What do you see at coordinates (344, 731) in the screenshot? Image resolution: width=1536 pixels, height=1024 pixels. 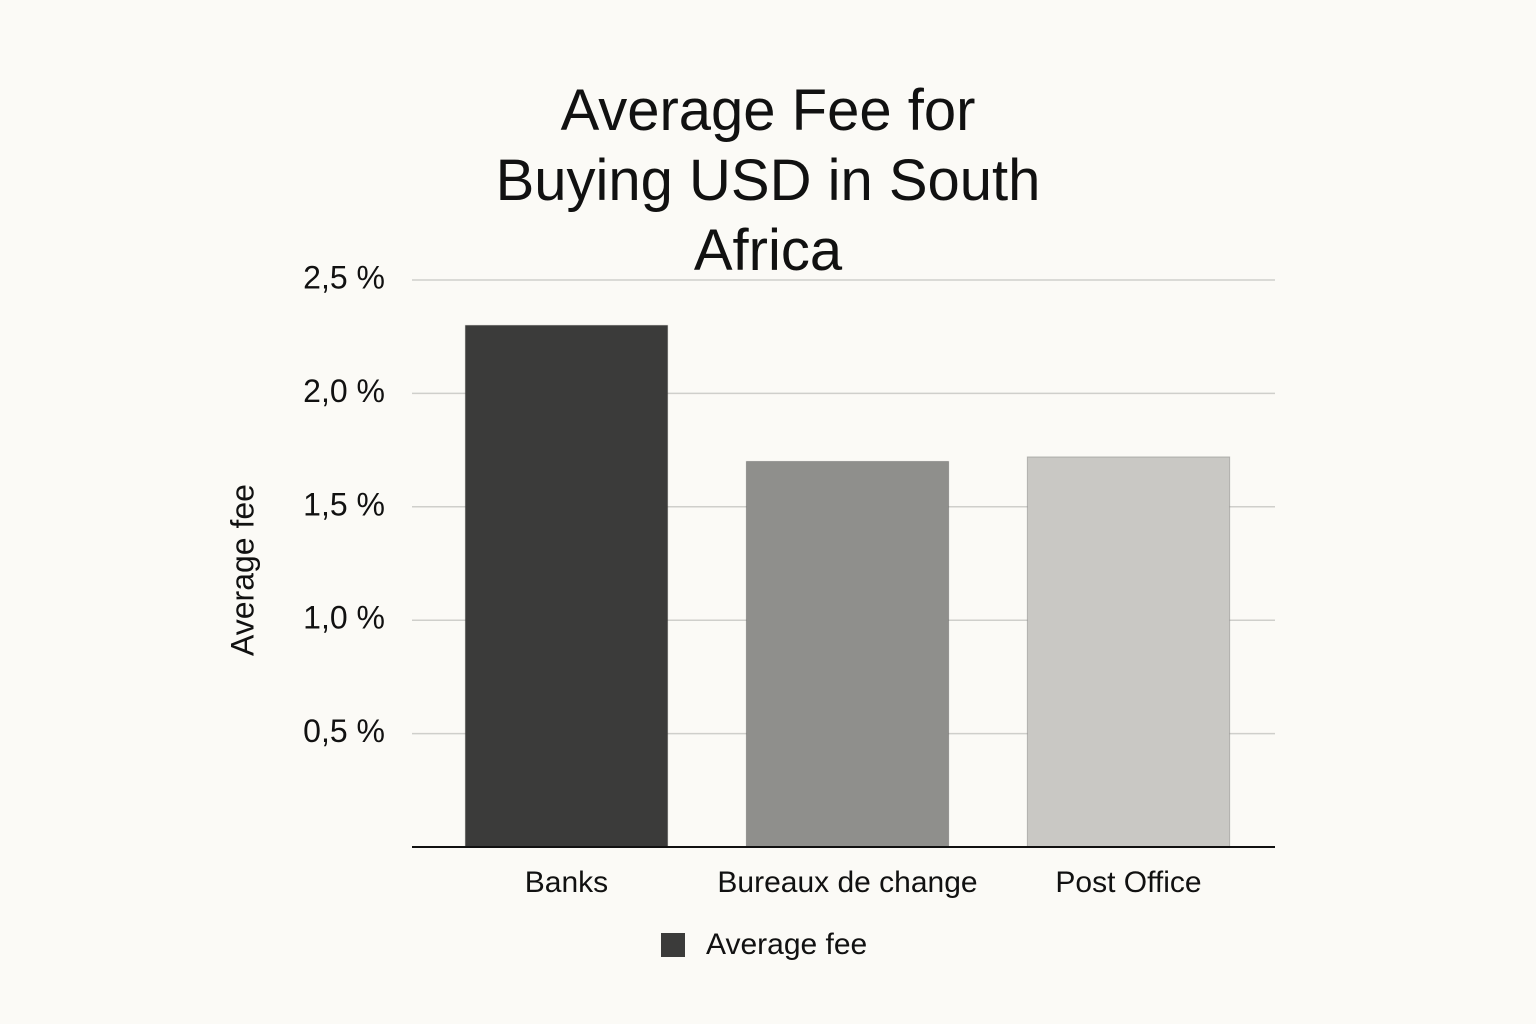 I see `y-tick-label: 0,5 %` at bounding box center [344, 731].